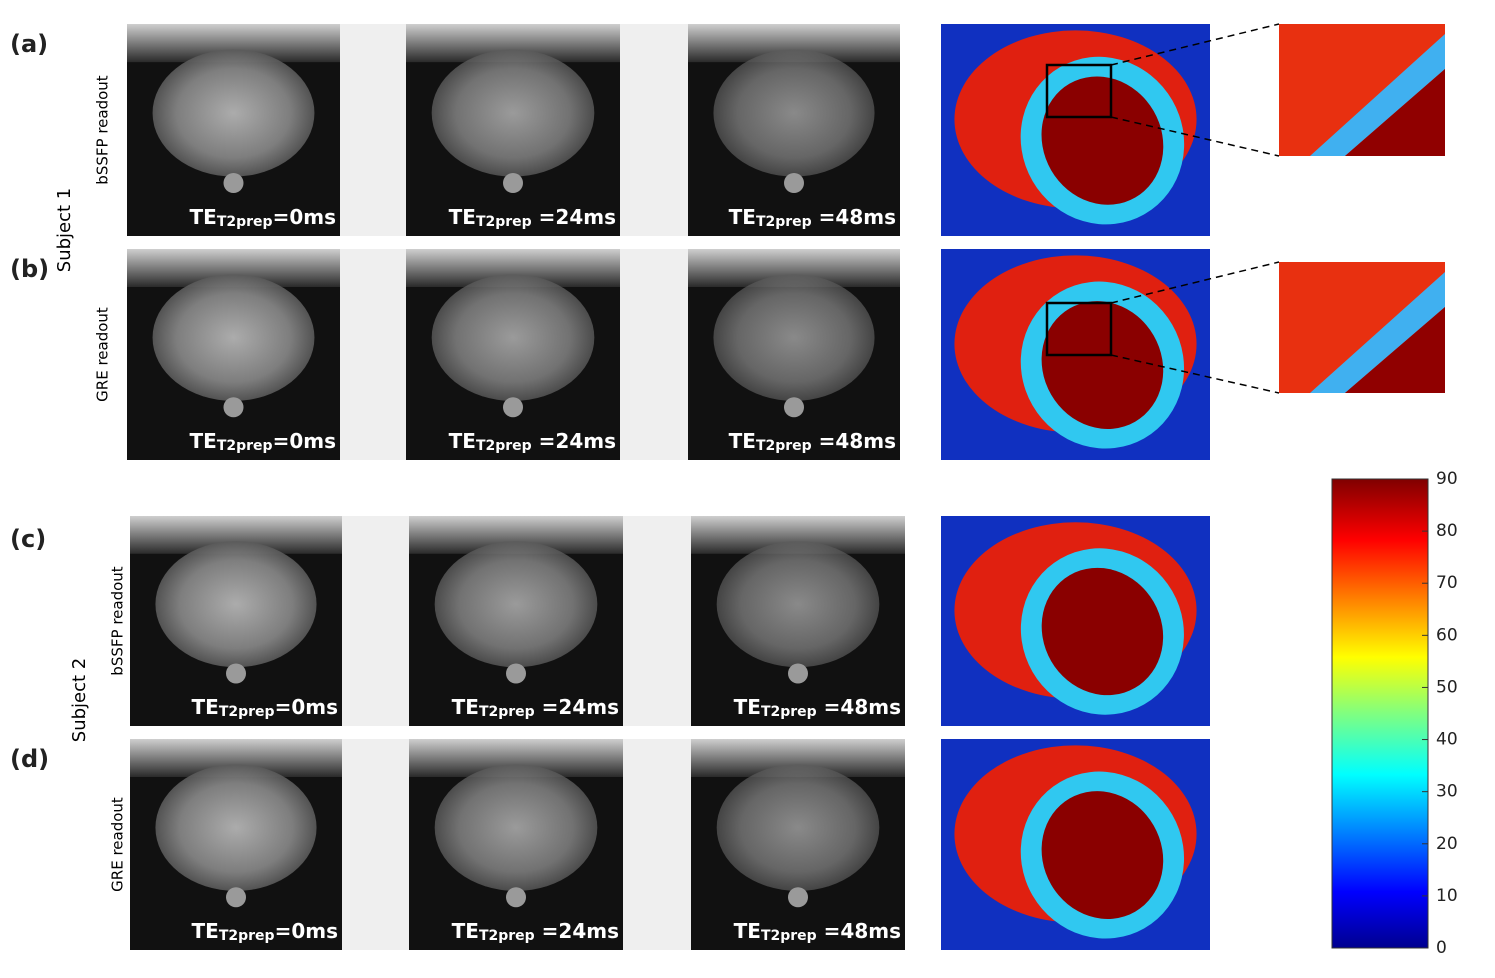 This screenshot has width=1495, height=978. What do you see at coordinates (1380, 713) in the screenshot?
I see `colorbar` at bounding box center [1380, 713].